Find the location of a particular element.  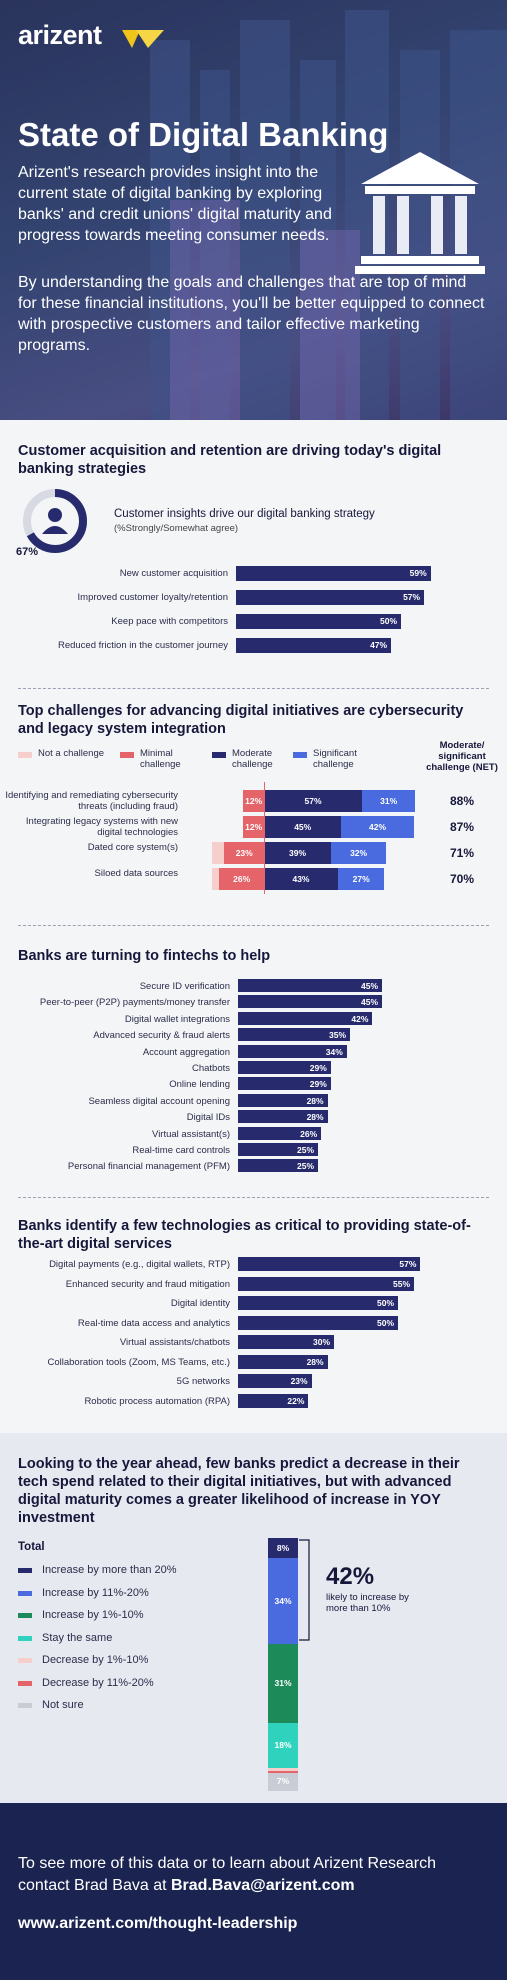

row-label: Siloed data sources is located at coordinates (136, 873).